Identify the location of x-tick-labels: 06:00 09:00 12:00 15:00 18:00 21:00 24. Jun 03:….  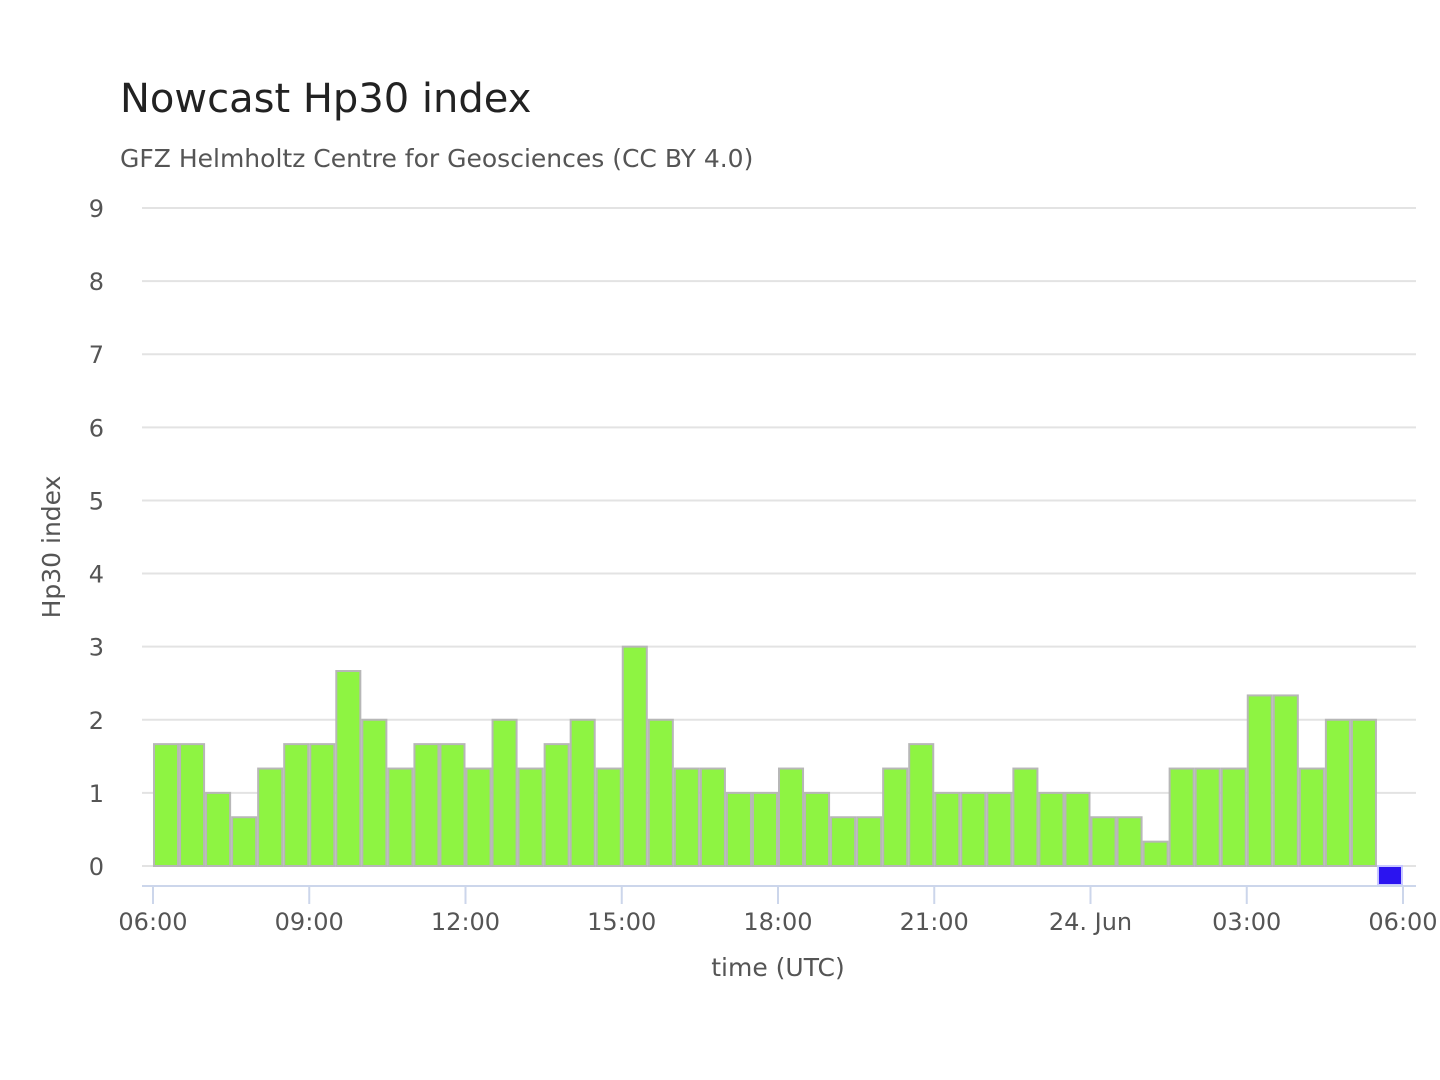
(777, 922).